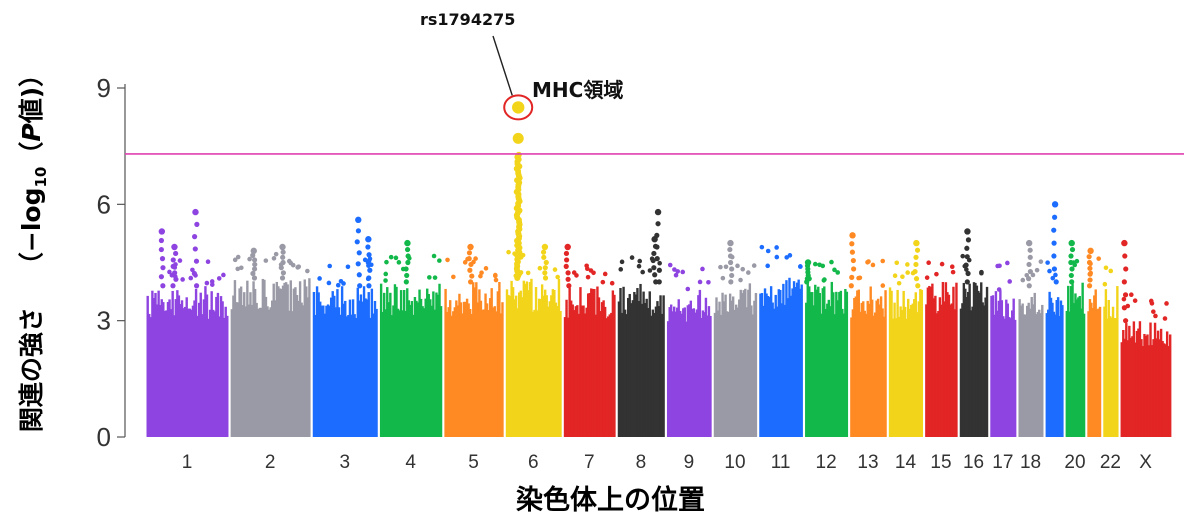  I want to click on chromosome-3-points, so click(345, 346).